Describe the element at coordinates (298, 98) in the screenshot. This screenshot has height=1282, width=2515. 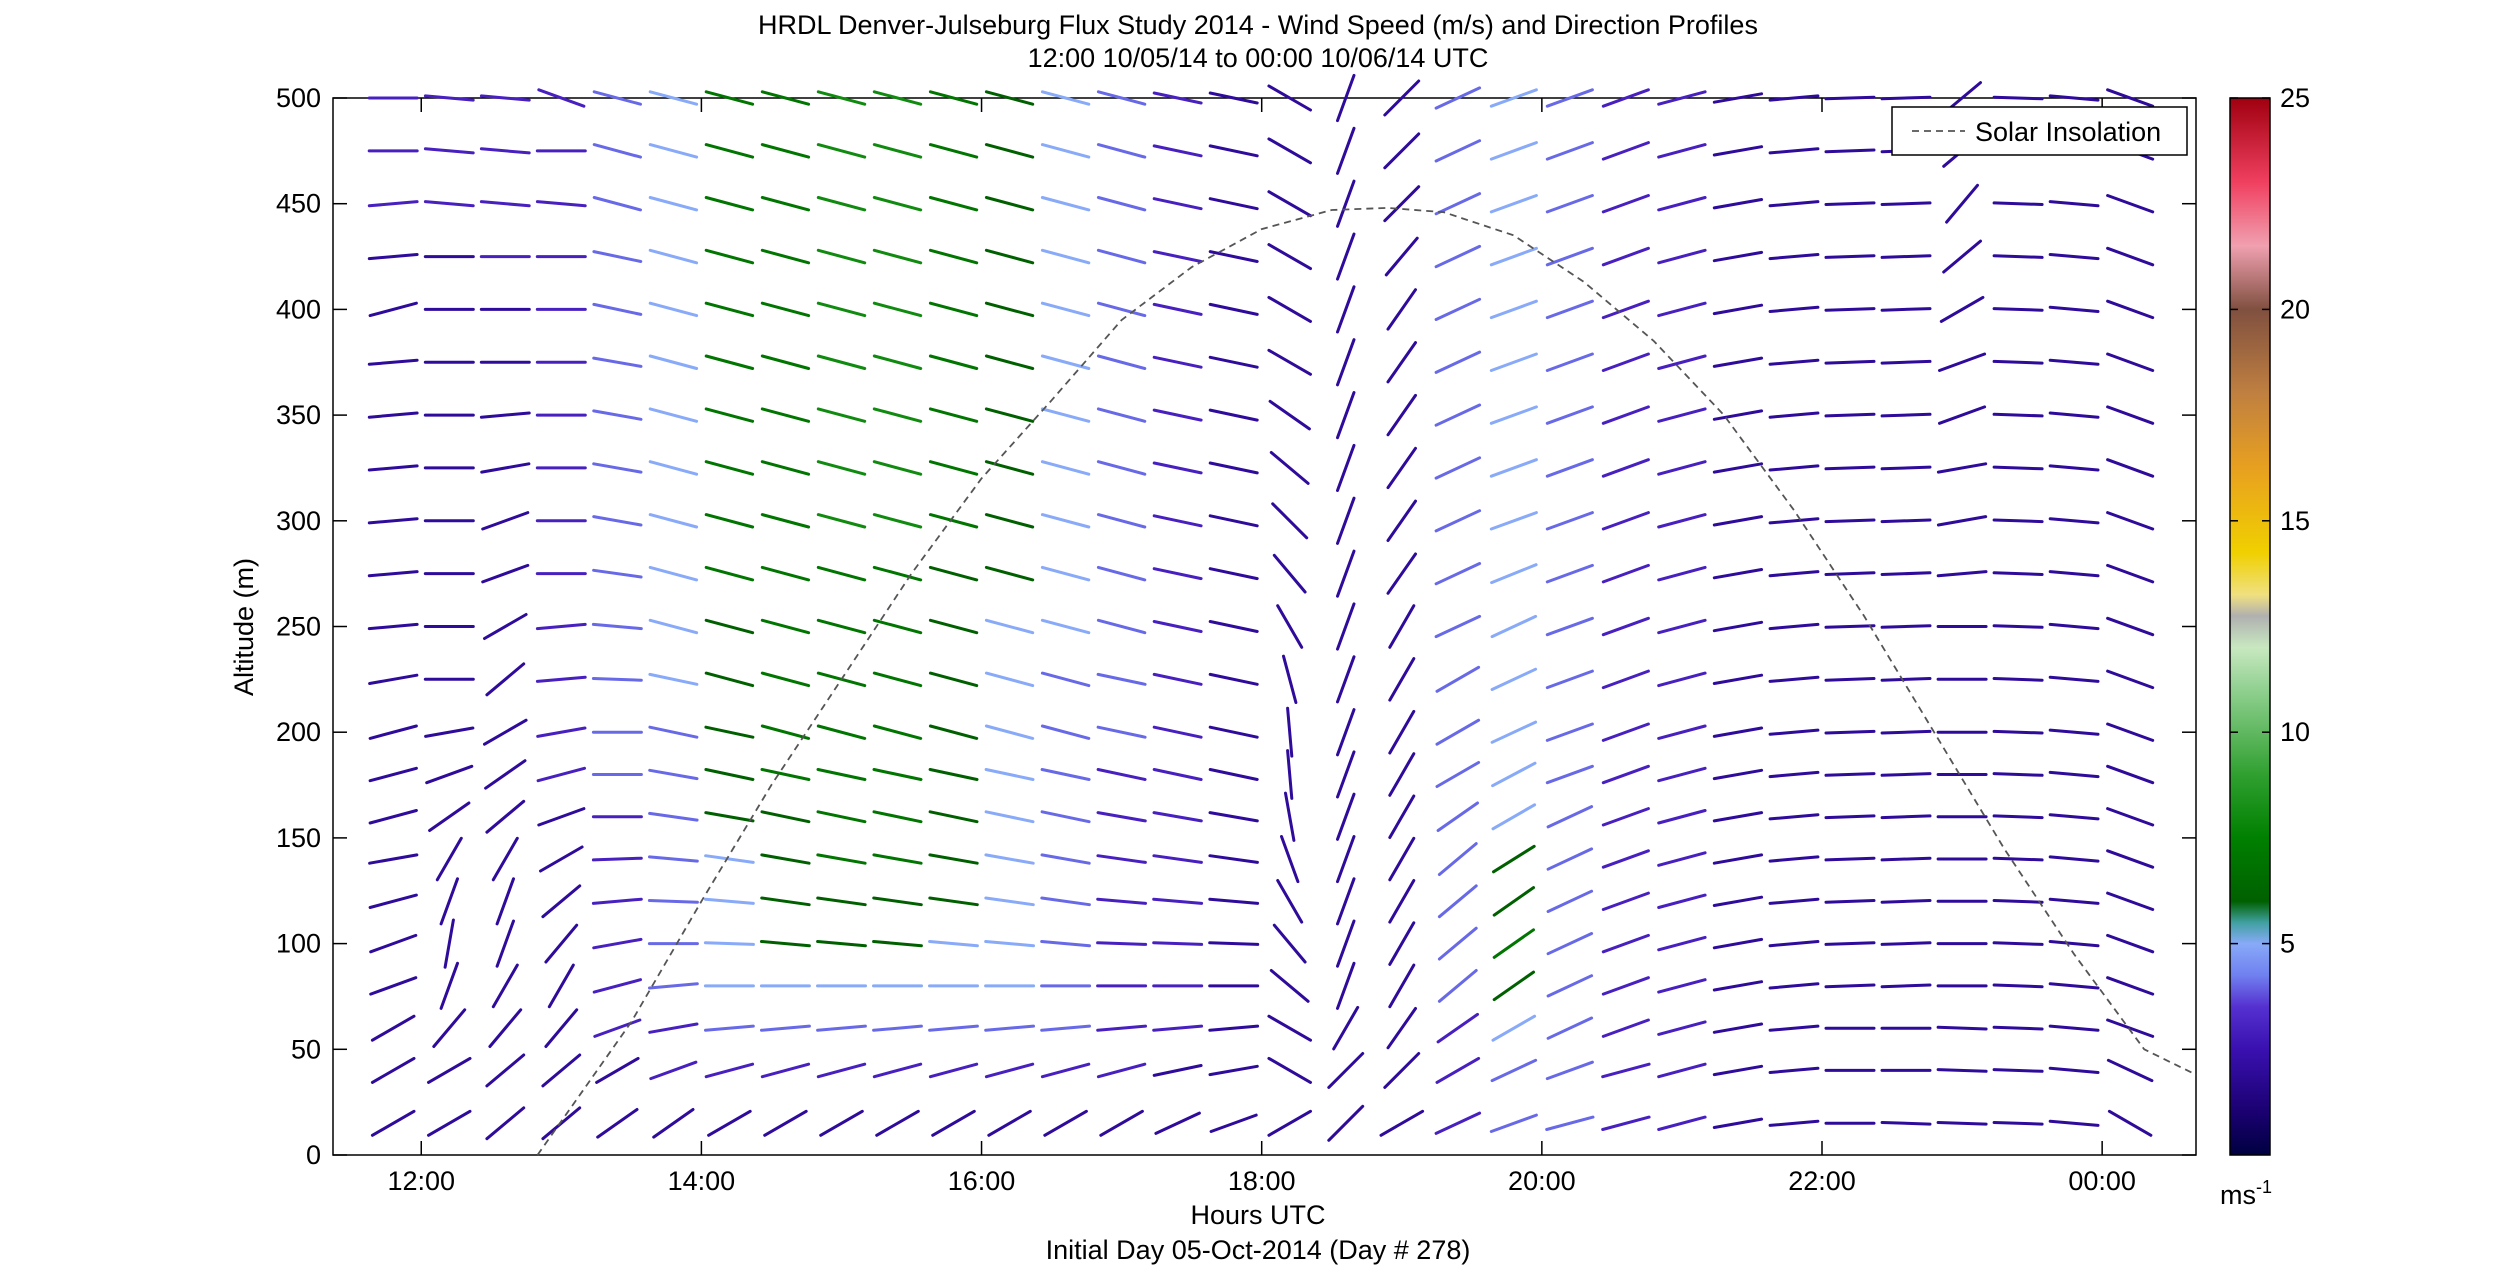
I see `y-tick-label: 500` at that location.